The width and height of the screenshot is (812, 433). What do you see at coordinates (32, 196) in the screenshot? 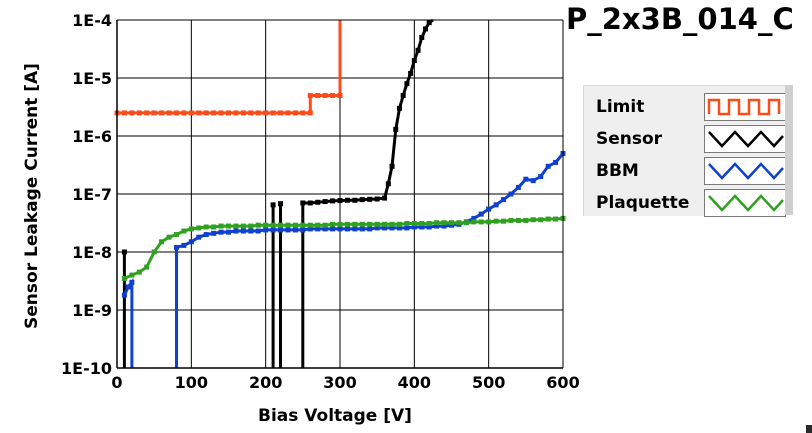
I see `y-axis-label: Sensor Leakage Current [A]` at bounding box center [32, 196].